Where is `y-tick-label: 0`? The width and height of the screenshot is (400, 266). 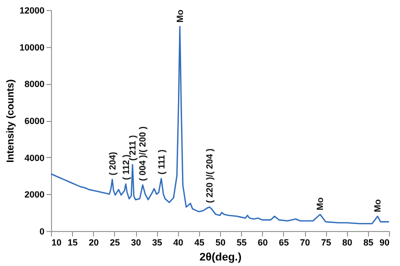
y-tick-label: 0 is located at coordinates (41, 231).